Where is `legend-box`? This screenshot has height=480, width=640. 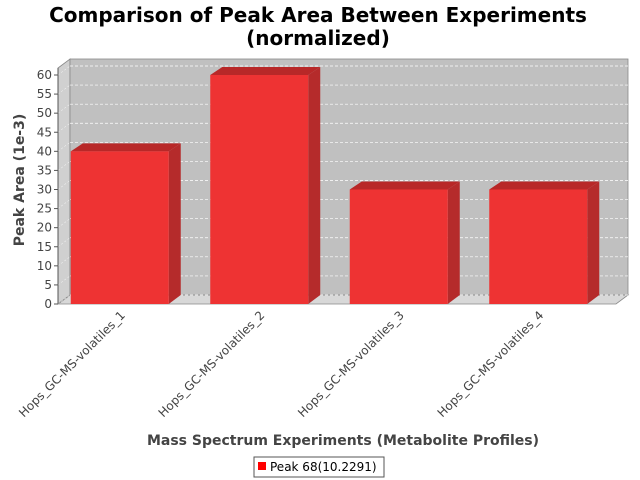
legend-box is located at coordinates (319, 467).